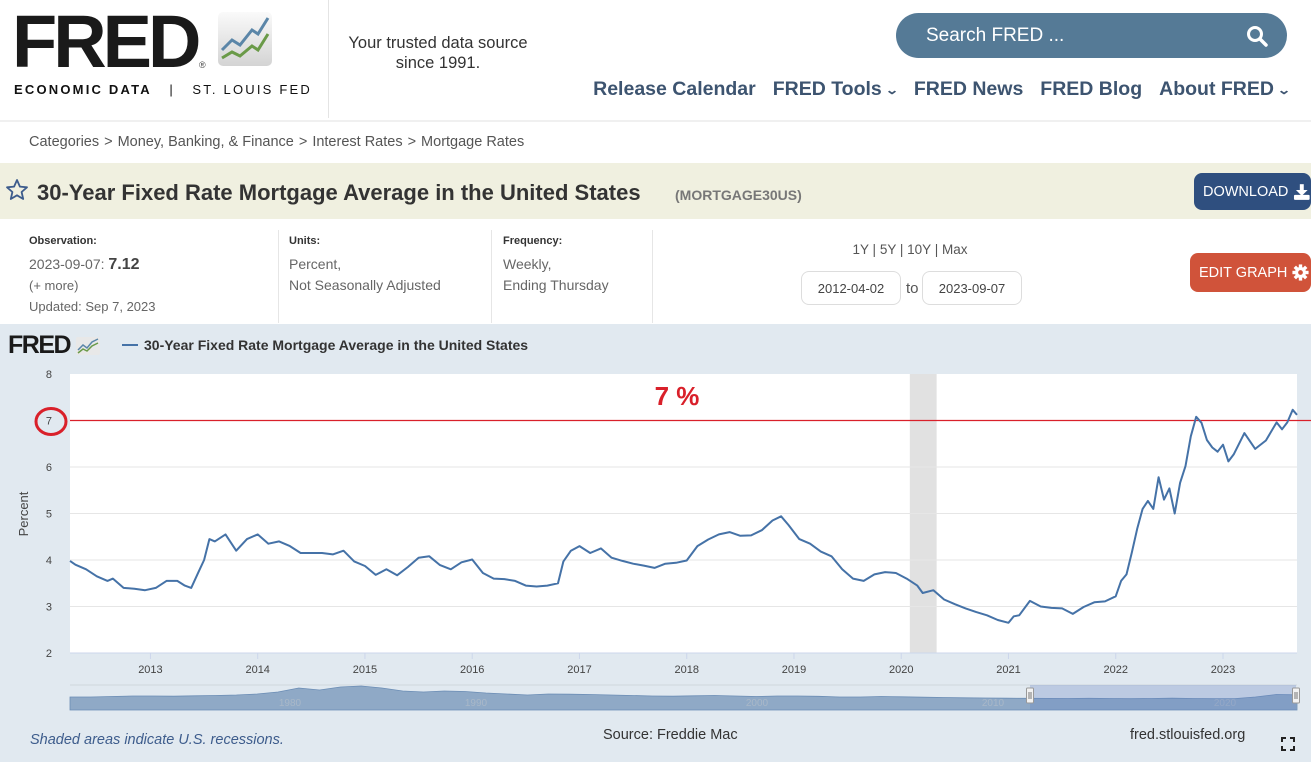  Describe the element at coordinates (438, 53) in the screenshot. I see `tagline: Your trusted data source since 1991.` at that location.